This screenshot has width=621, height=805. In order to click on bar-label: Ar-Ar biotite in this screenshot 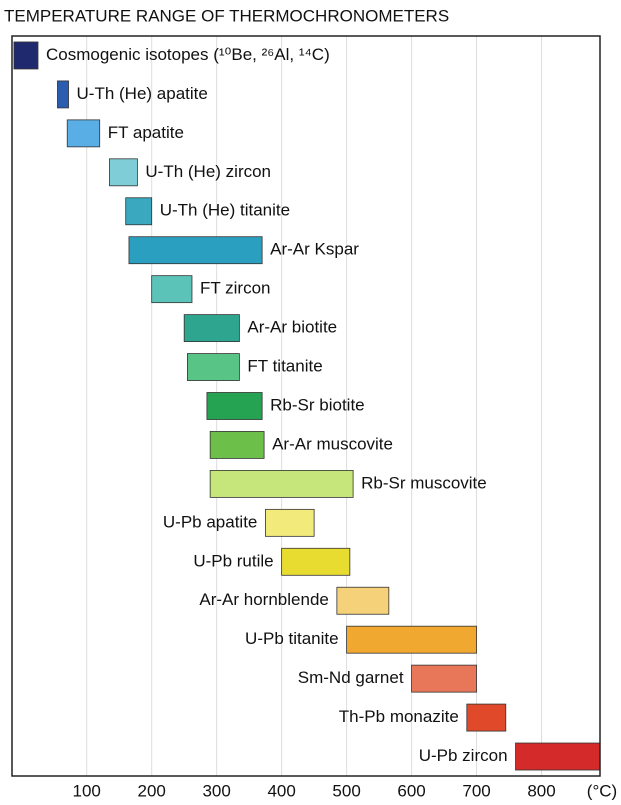, I will do `click(292, 327)`.